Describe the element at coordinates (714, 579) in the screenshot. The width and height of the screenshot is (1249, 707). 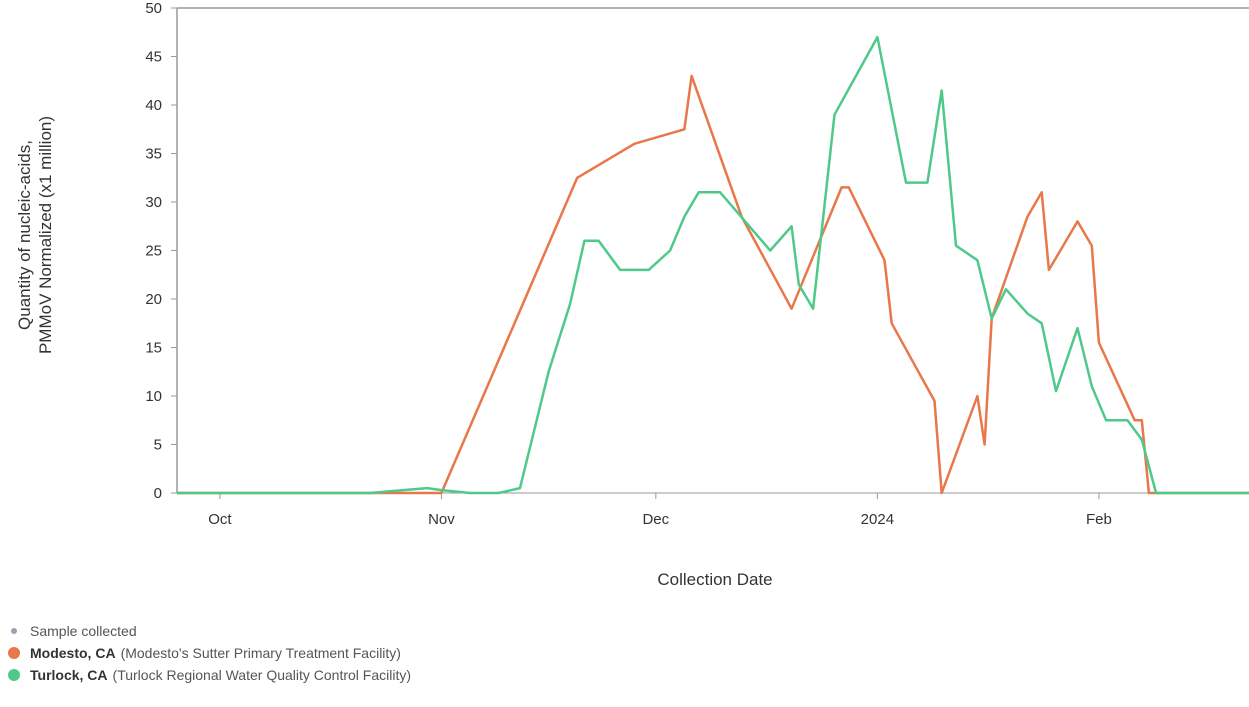
I see `x-axis-title: Collection Date` at that location.